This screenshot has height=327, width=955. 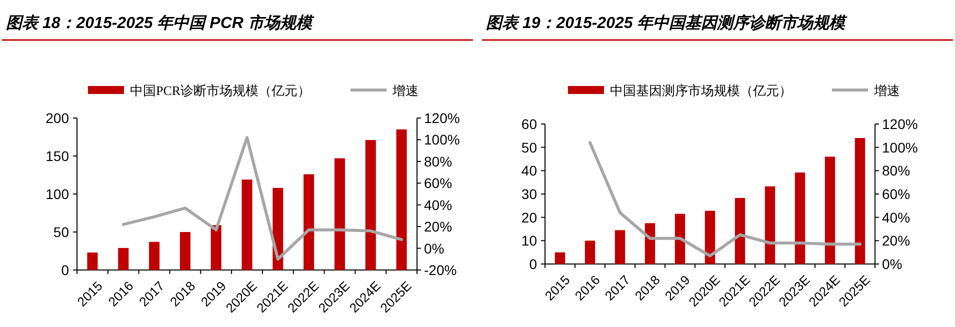 I want to click on y-tick-label: 10, so click(x=529, y=240).